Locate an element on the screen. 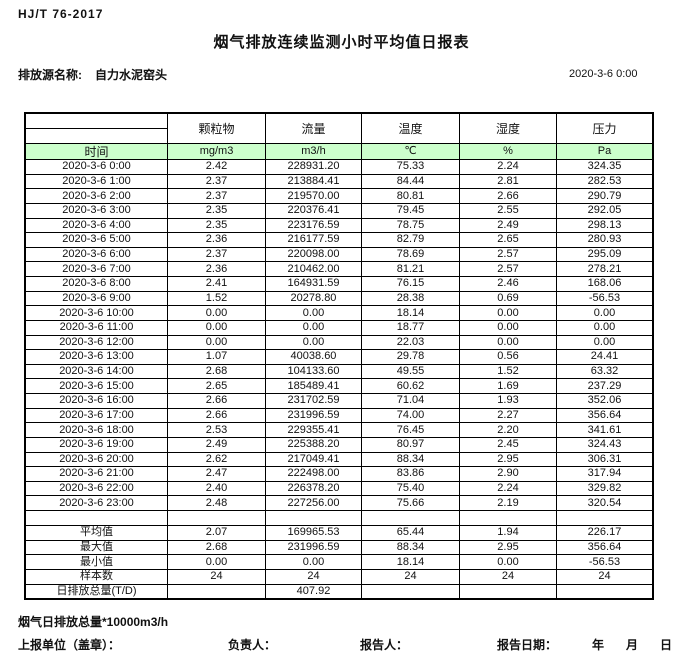 This screenshot has height=657, width=683. value-cell: 292.05 is located at coordinates (604, 210).